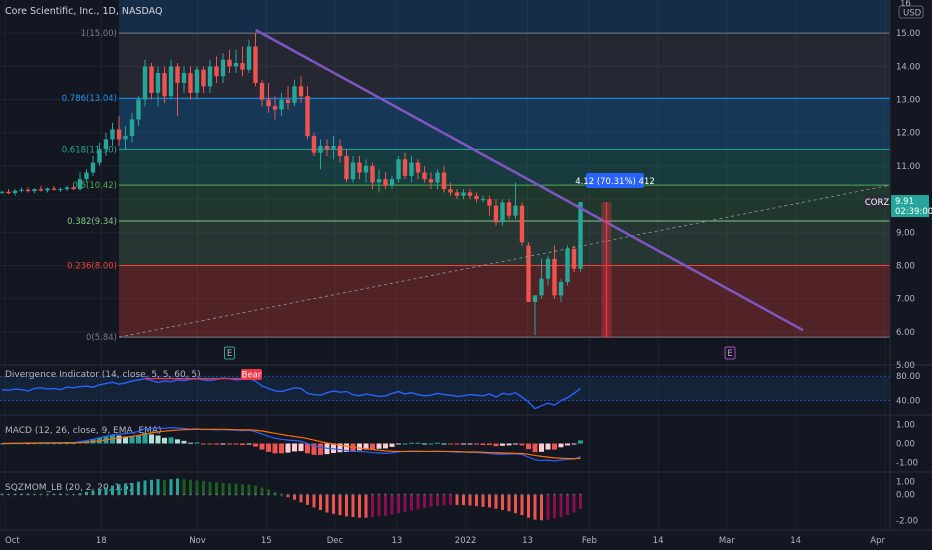  I want to click on bear-badge, so click(251, 374).